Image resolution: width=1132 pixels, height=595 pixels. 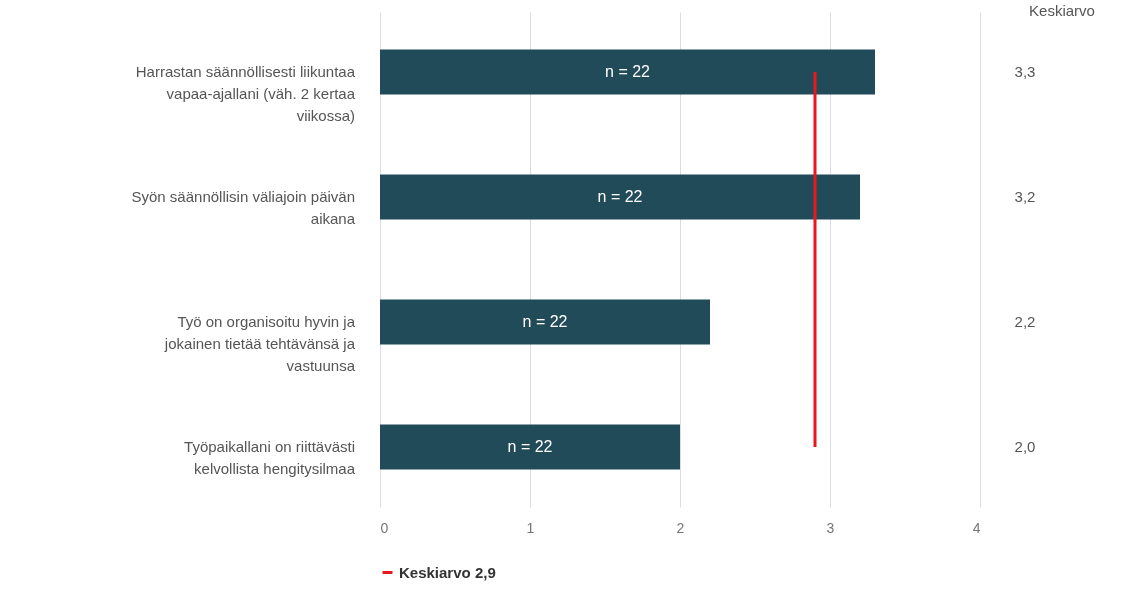 What do you see at coordinates (830, 527) in the screenshot?
I see `x-tick-label: 3` at bounding box center [830, 527].